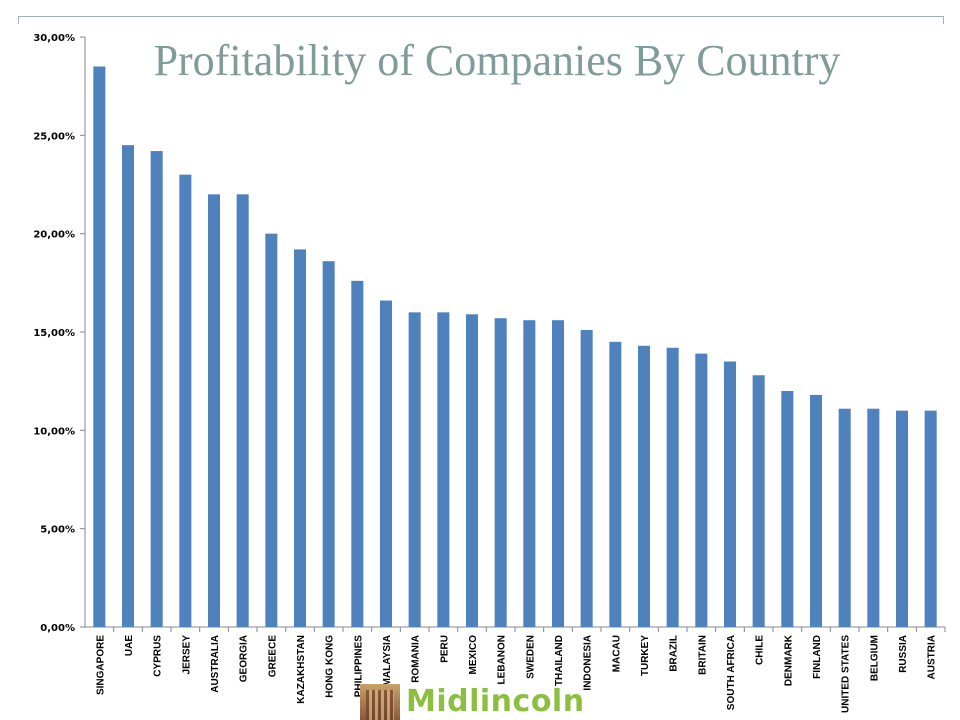  Describe the element at coordinates (186, 655) in the screenshot. I see `x-tick-label: JERSEY` at that location.